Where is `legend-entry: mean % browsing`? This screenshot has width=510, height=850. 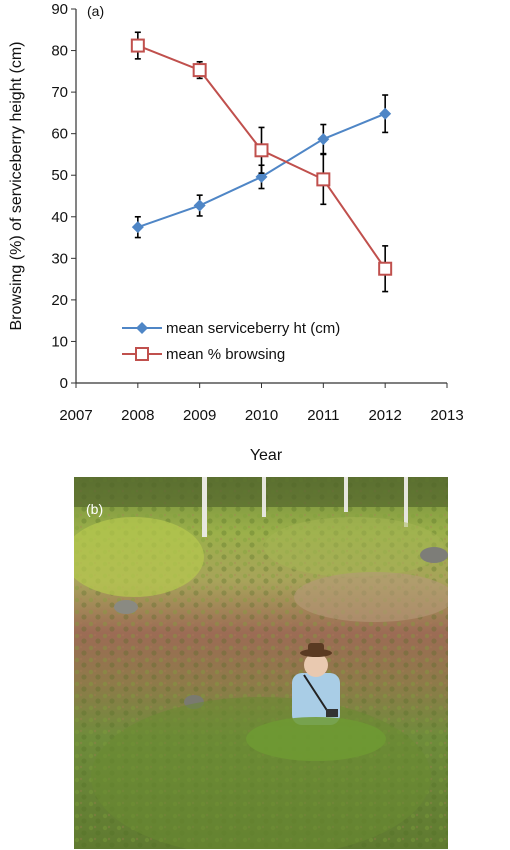
legend-entry: mean % browsing is located at coordinates (225, 354).